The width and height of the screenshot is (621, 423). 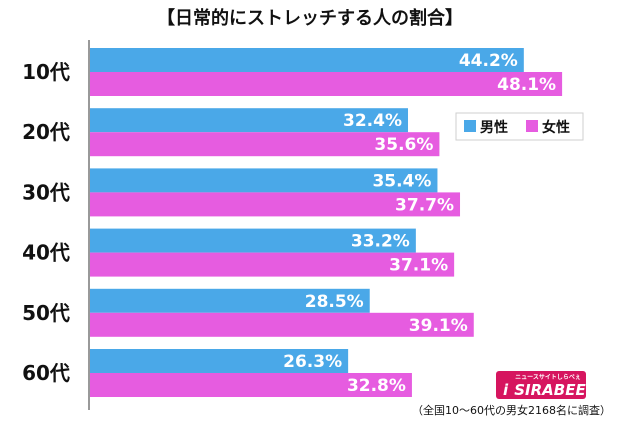 I want to click on male-value-label-6: 26.3%, so click(x=312, y=362).